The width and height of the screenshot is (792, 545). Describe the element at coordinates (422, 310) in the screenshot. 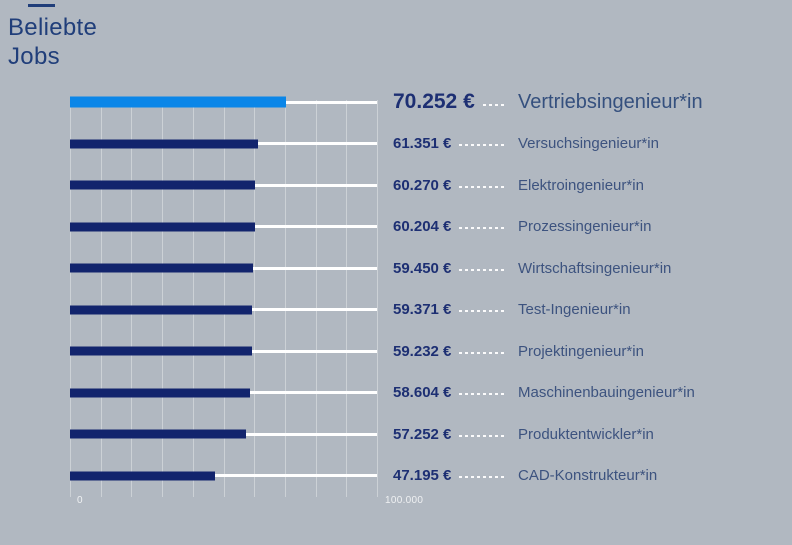

I see `salary-value: 59.371 €` at that location.